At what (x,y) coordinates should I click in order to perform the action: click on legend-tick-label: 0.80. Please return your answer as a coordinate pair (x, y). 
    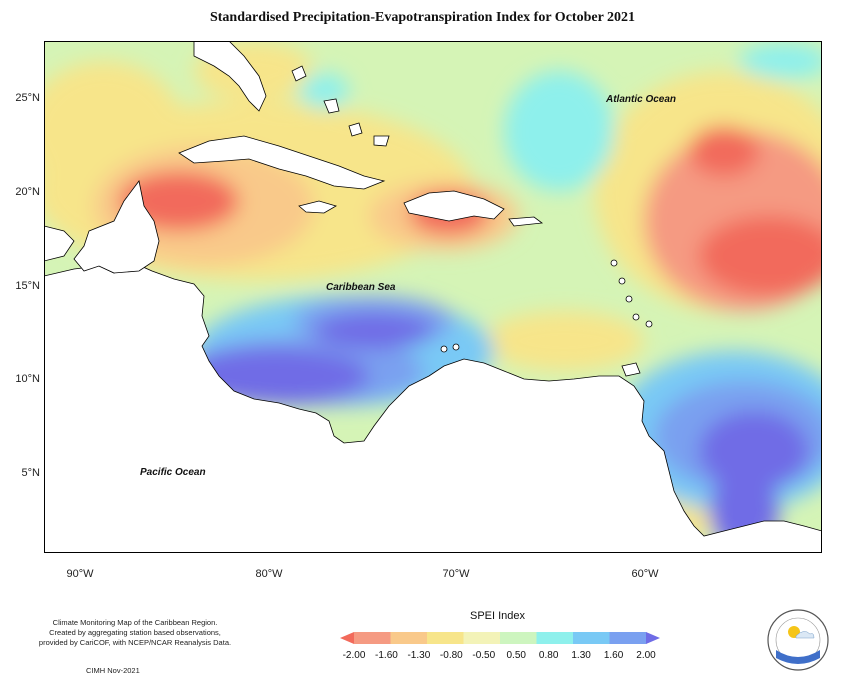
    Looking at the image, I should click on (548, 655).